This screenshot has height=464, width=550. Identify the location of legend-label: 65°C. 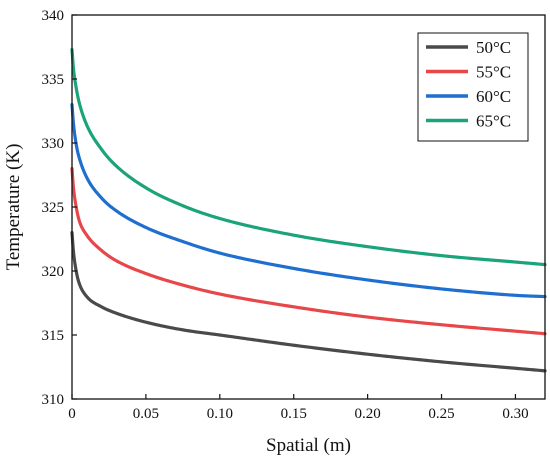
(493, 121).